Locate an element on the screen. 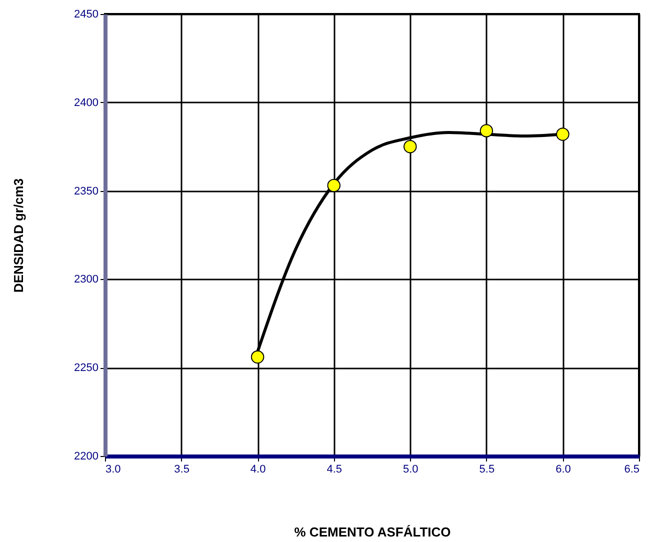 The width and height of the screenshot is (652, 542). y-tick-label: 2300 is located at coordinates (86, 280).